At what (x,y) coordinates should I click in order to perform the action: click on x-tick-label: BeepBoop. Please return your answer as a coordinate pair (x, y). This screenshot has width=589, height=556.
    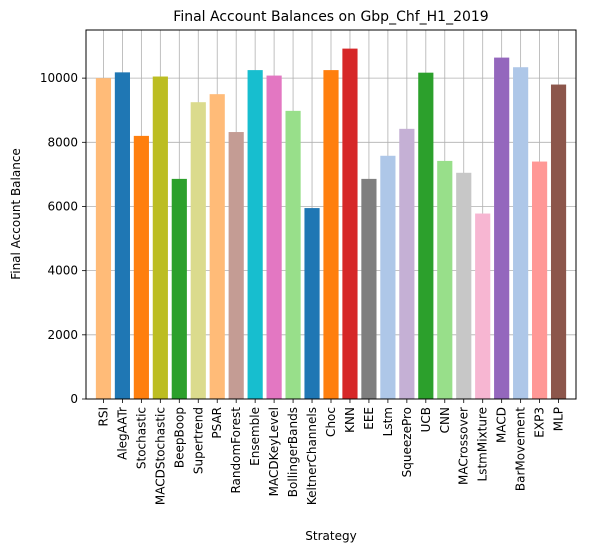
    Looking at the image, I should click on (179, 437).